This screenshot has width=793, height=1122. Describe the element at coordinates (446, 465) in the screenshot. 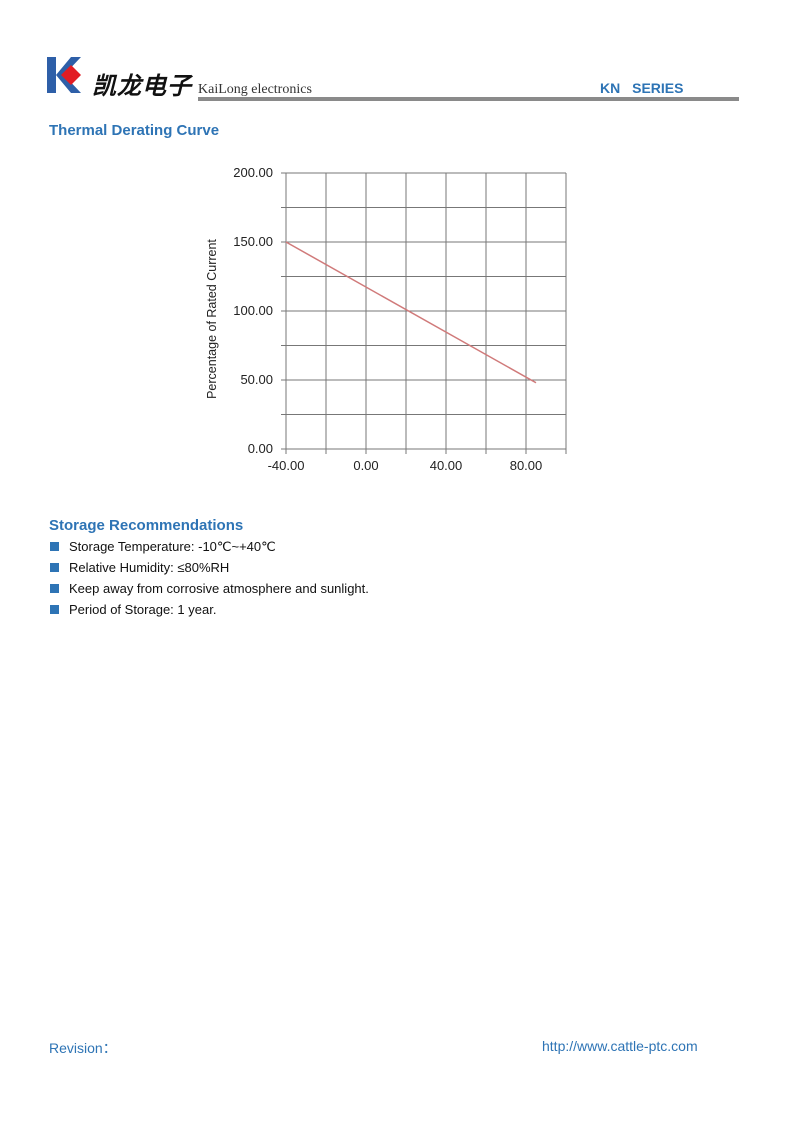

I see `x-tick-label: 40.00` at that location.